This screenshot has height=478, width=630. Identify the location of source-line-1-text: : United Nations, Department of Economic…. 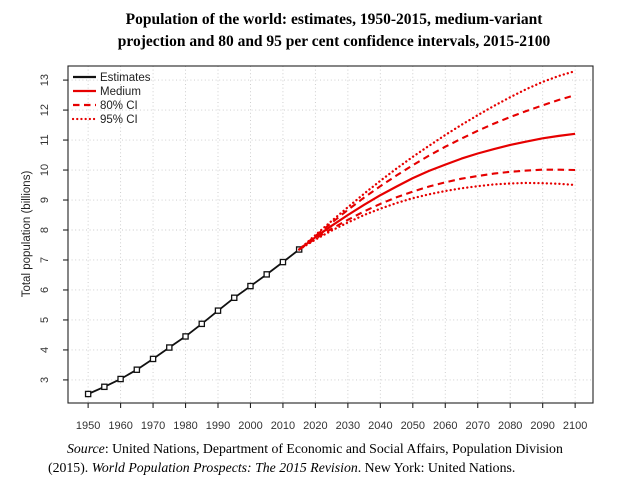
(333, 448).